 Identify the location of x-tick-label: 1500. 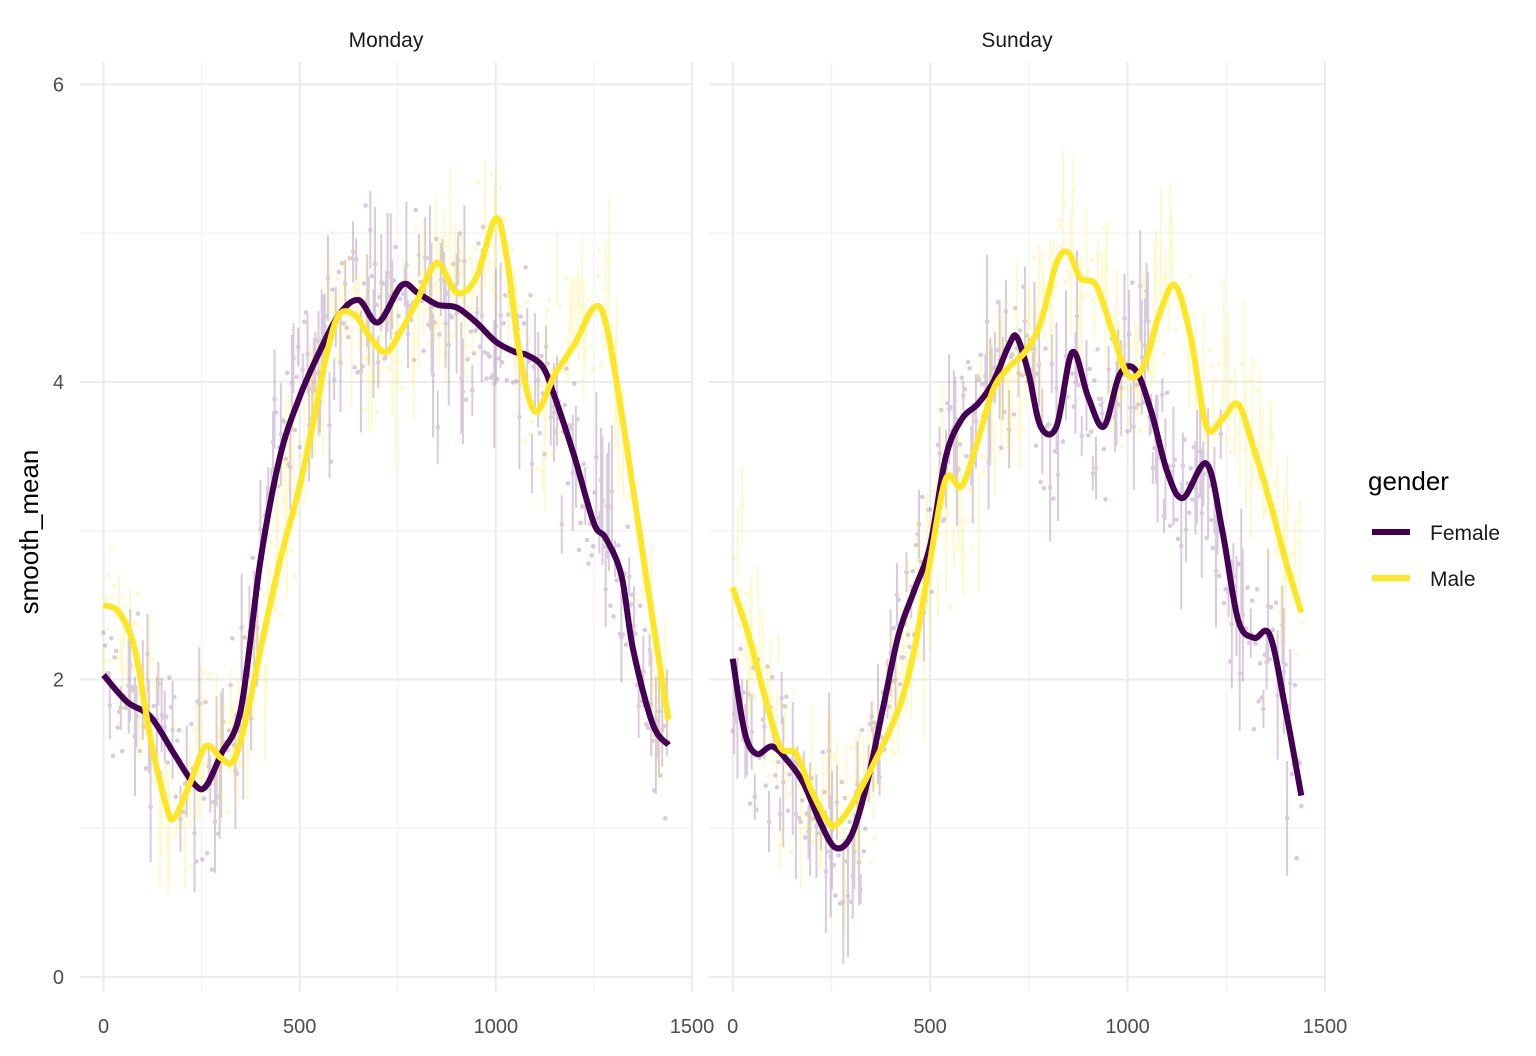
(1325, 1027).